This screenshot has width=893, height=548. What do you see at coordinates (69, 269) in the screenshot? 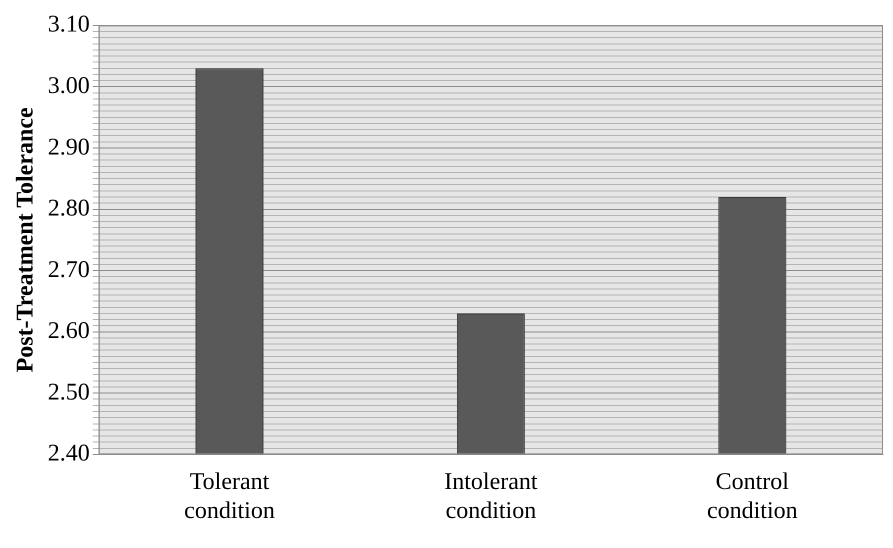
I see `y-tick-label: 2.70` at bounding box center [69, 269].